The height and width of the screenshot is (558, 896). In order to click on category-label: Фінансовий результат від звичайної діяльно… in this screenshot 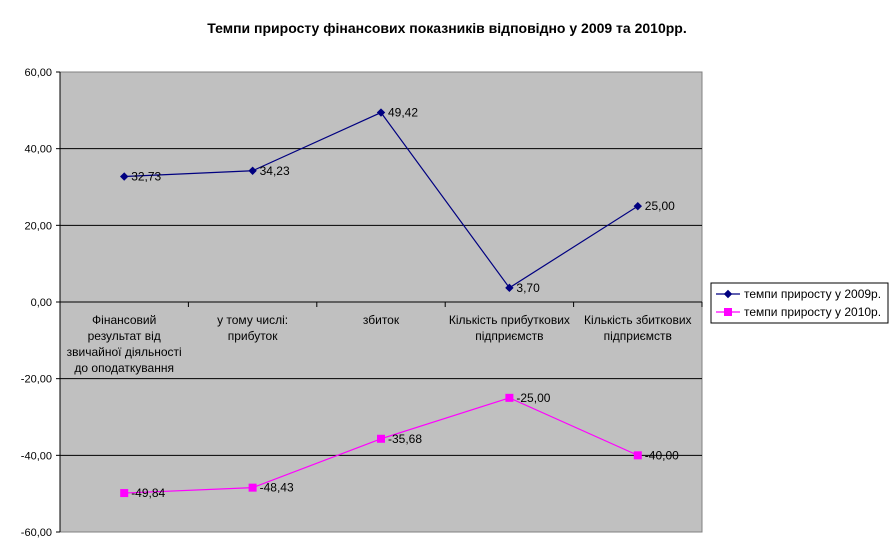, I will do `click(124, 344)`.